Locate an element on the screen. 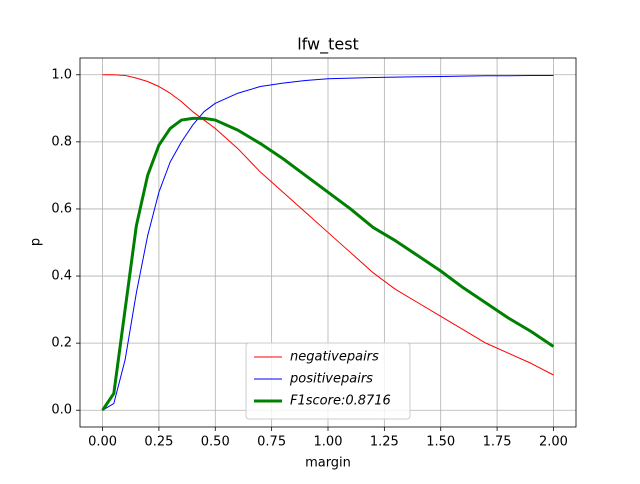 Image resolution: width=640 pixels, height=484 pixels. y-axis-label: p is located at coordinates (36, 242).